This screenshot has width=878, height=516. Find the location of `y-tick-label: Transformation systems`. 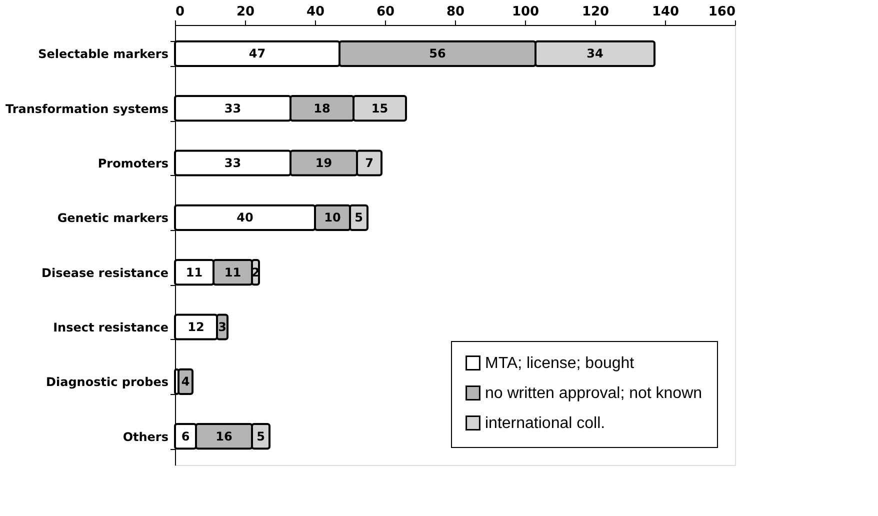

y-tick-label: Transformation systems is located at coordinates (87, 109).